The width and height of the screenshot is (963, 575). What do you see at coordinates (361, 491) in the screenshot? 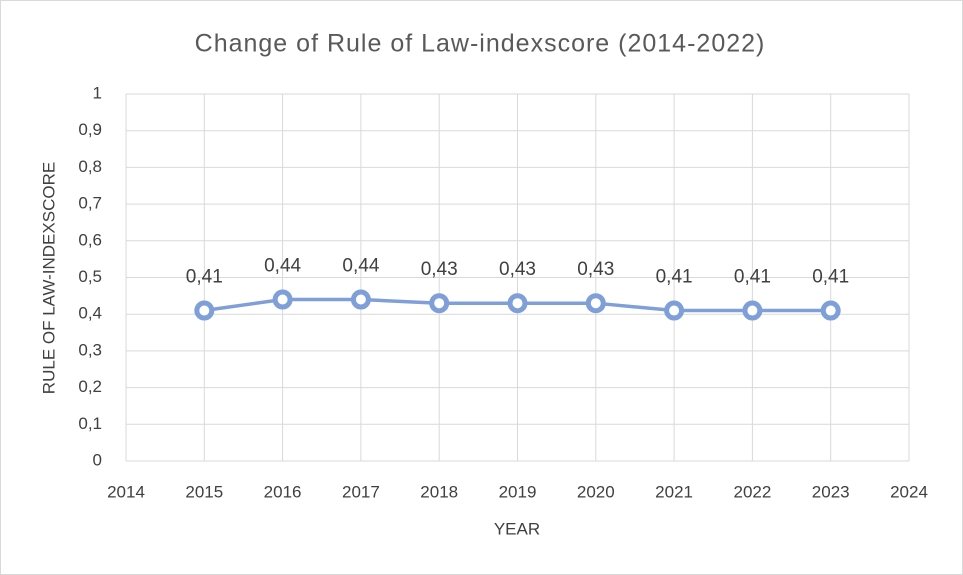
I see `x-tick-label: 2017` at bounding box center [361, 491].